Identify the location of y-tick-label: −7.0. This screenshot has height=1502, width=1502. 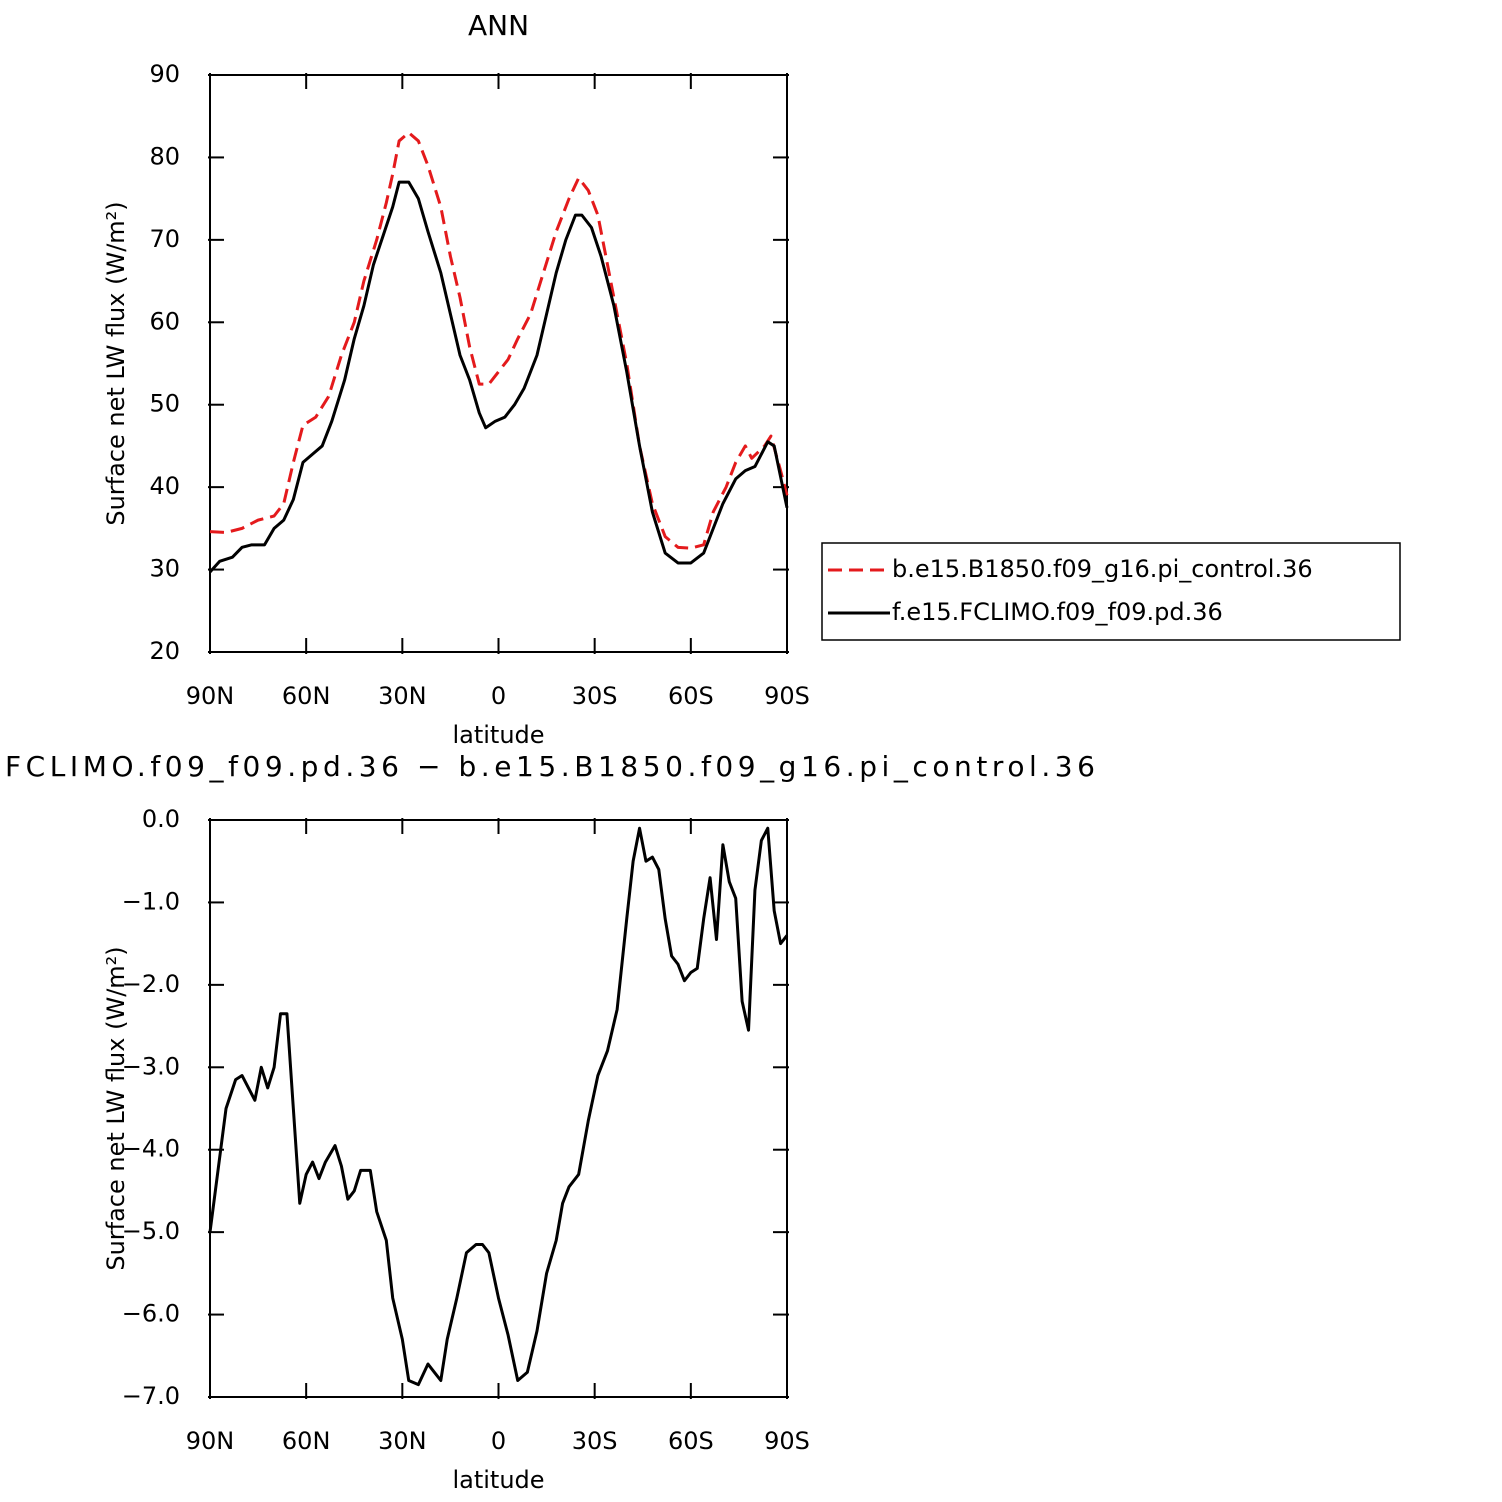
(151, 1396).